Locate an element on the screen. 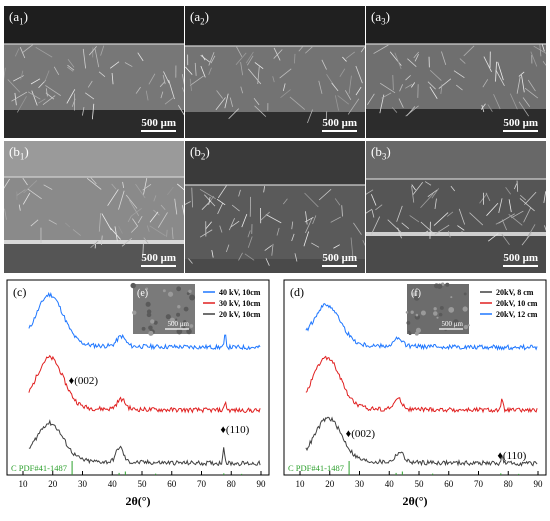  legend-entry: 20kV, 10 cm is located at coordinates (517, 303).